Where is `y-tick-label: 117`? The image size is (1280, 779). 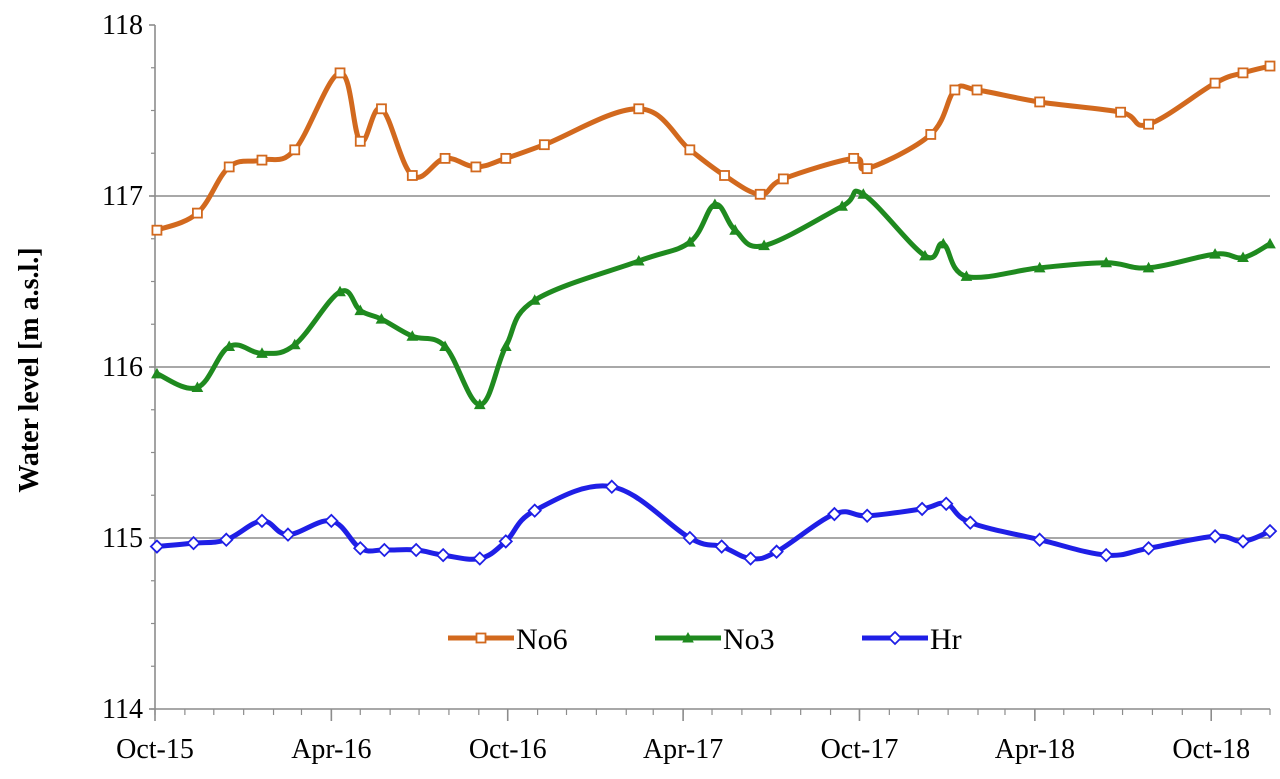
y-tick-label: 117 is located at coordinates (122, 196).